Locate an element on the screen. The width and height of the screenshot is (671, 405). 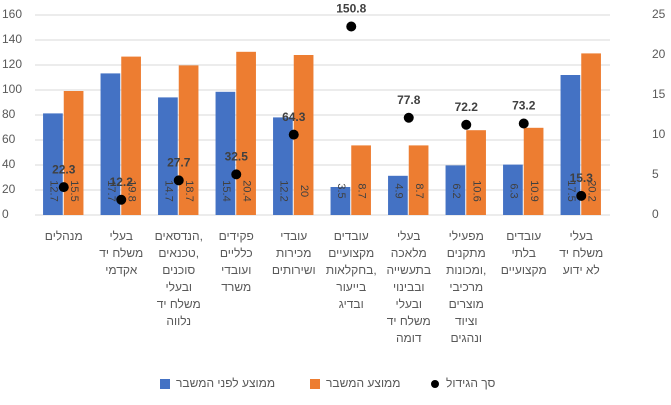
y2-tick-label: 25 is located at coordinates (659, 14).